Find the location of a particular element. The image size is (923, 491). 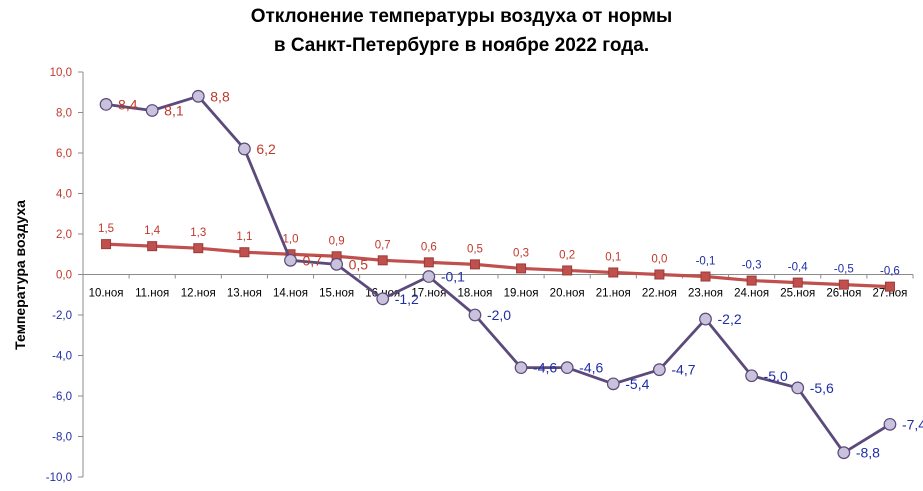

series-2-data-label: 1,0 is located at coordinates (291, 239).